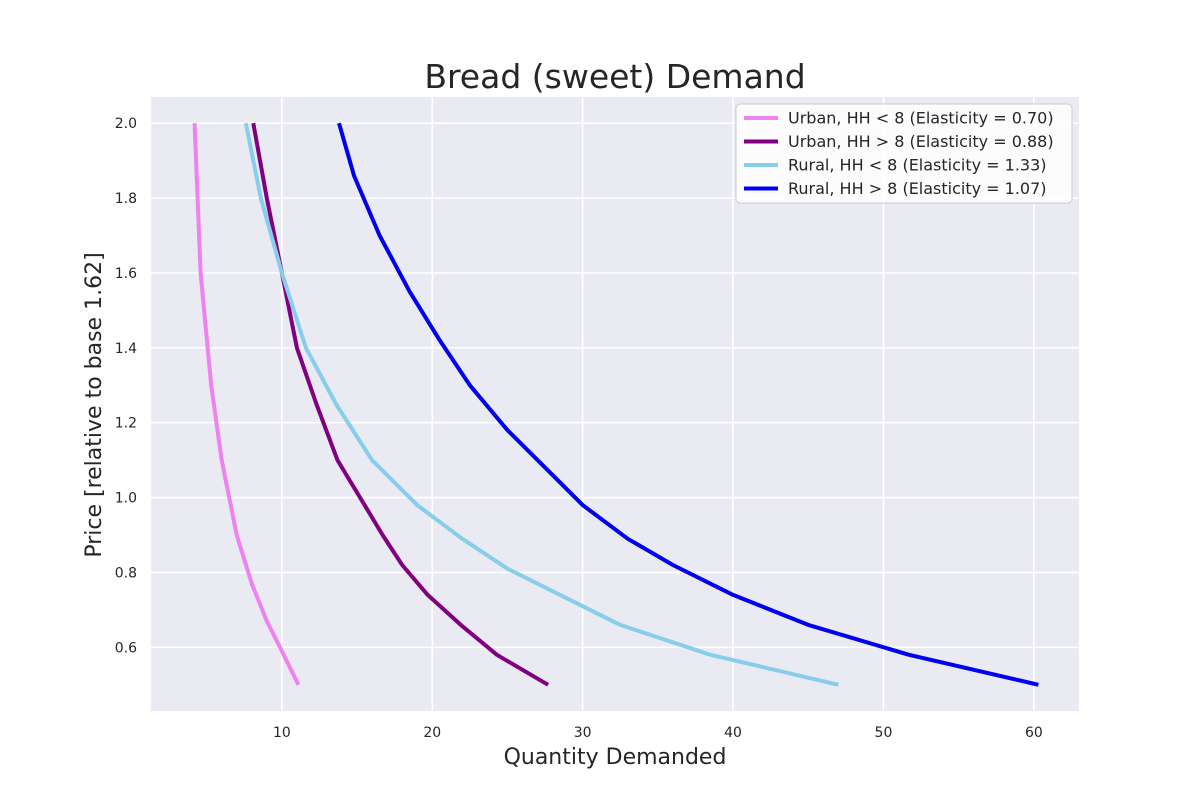 This screenshot has height=804, width=1200. I want to click on y-tick-label: 2.0, so click(126, 124).